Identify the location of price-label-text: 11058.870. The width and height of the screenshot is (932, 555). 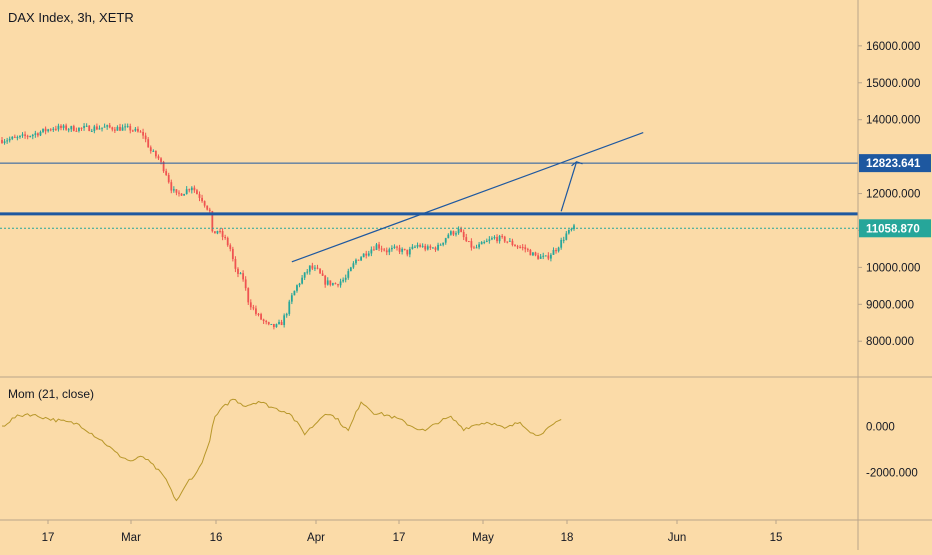
(893, 229).